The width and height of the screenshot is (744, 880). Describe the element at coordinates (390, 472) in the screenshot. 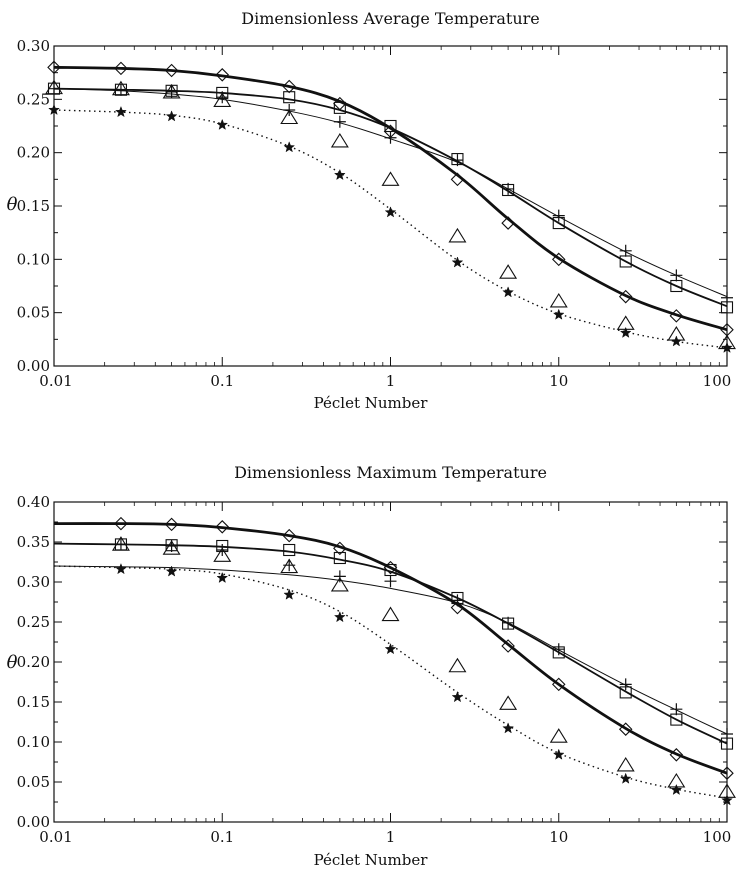

I see `chart-title: Dimensionless Maximum Temperature` at that location.